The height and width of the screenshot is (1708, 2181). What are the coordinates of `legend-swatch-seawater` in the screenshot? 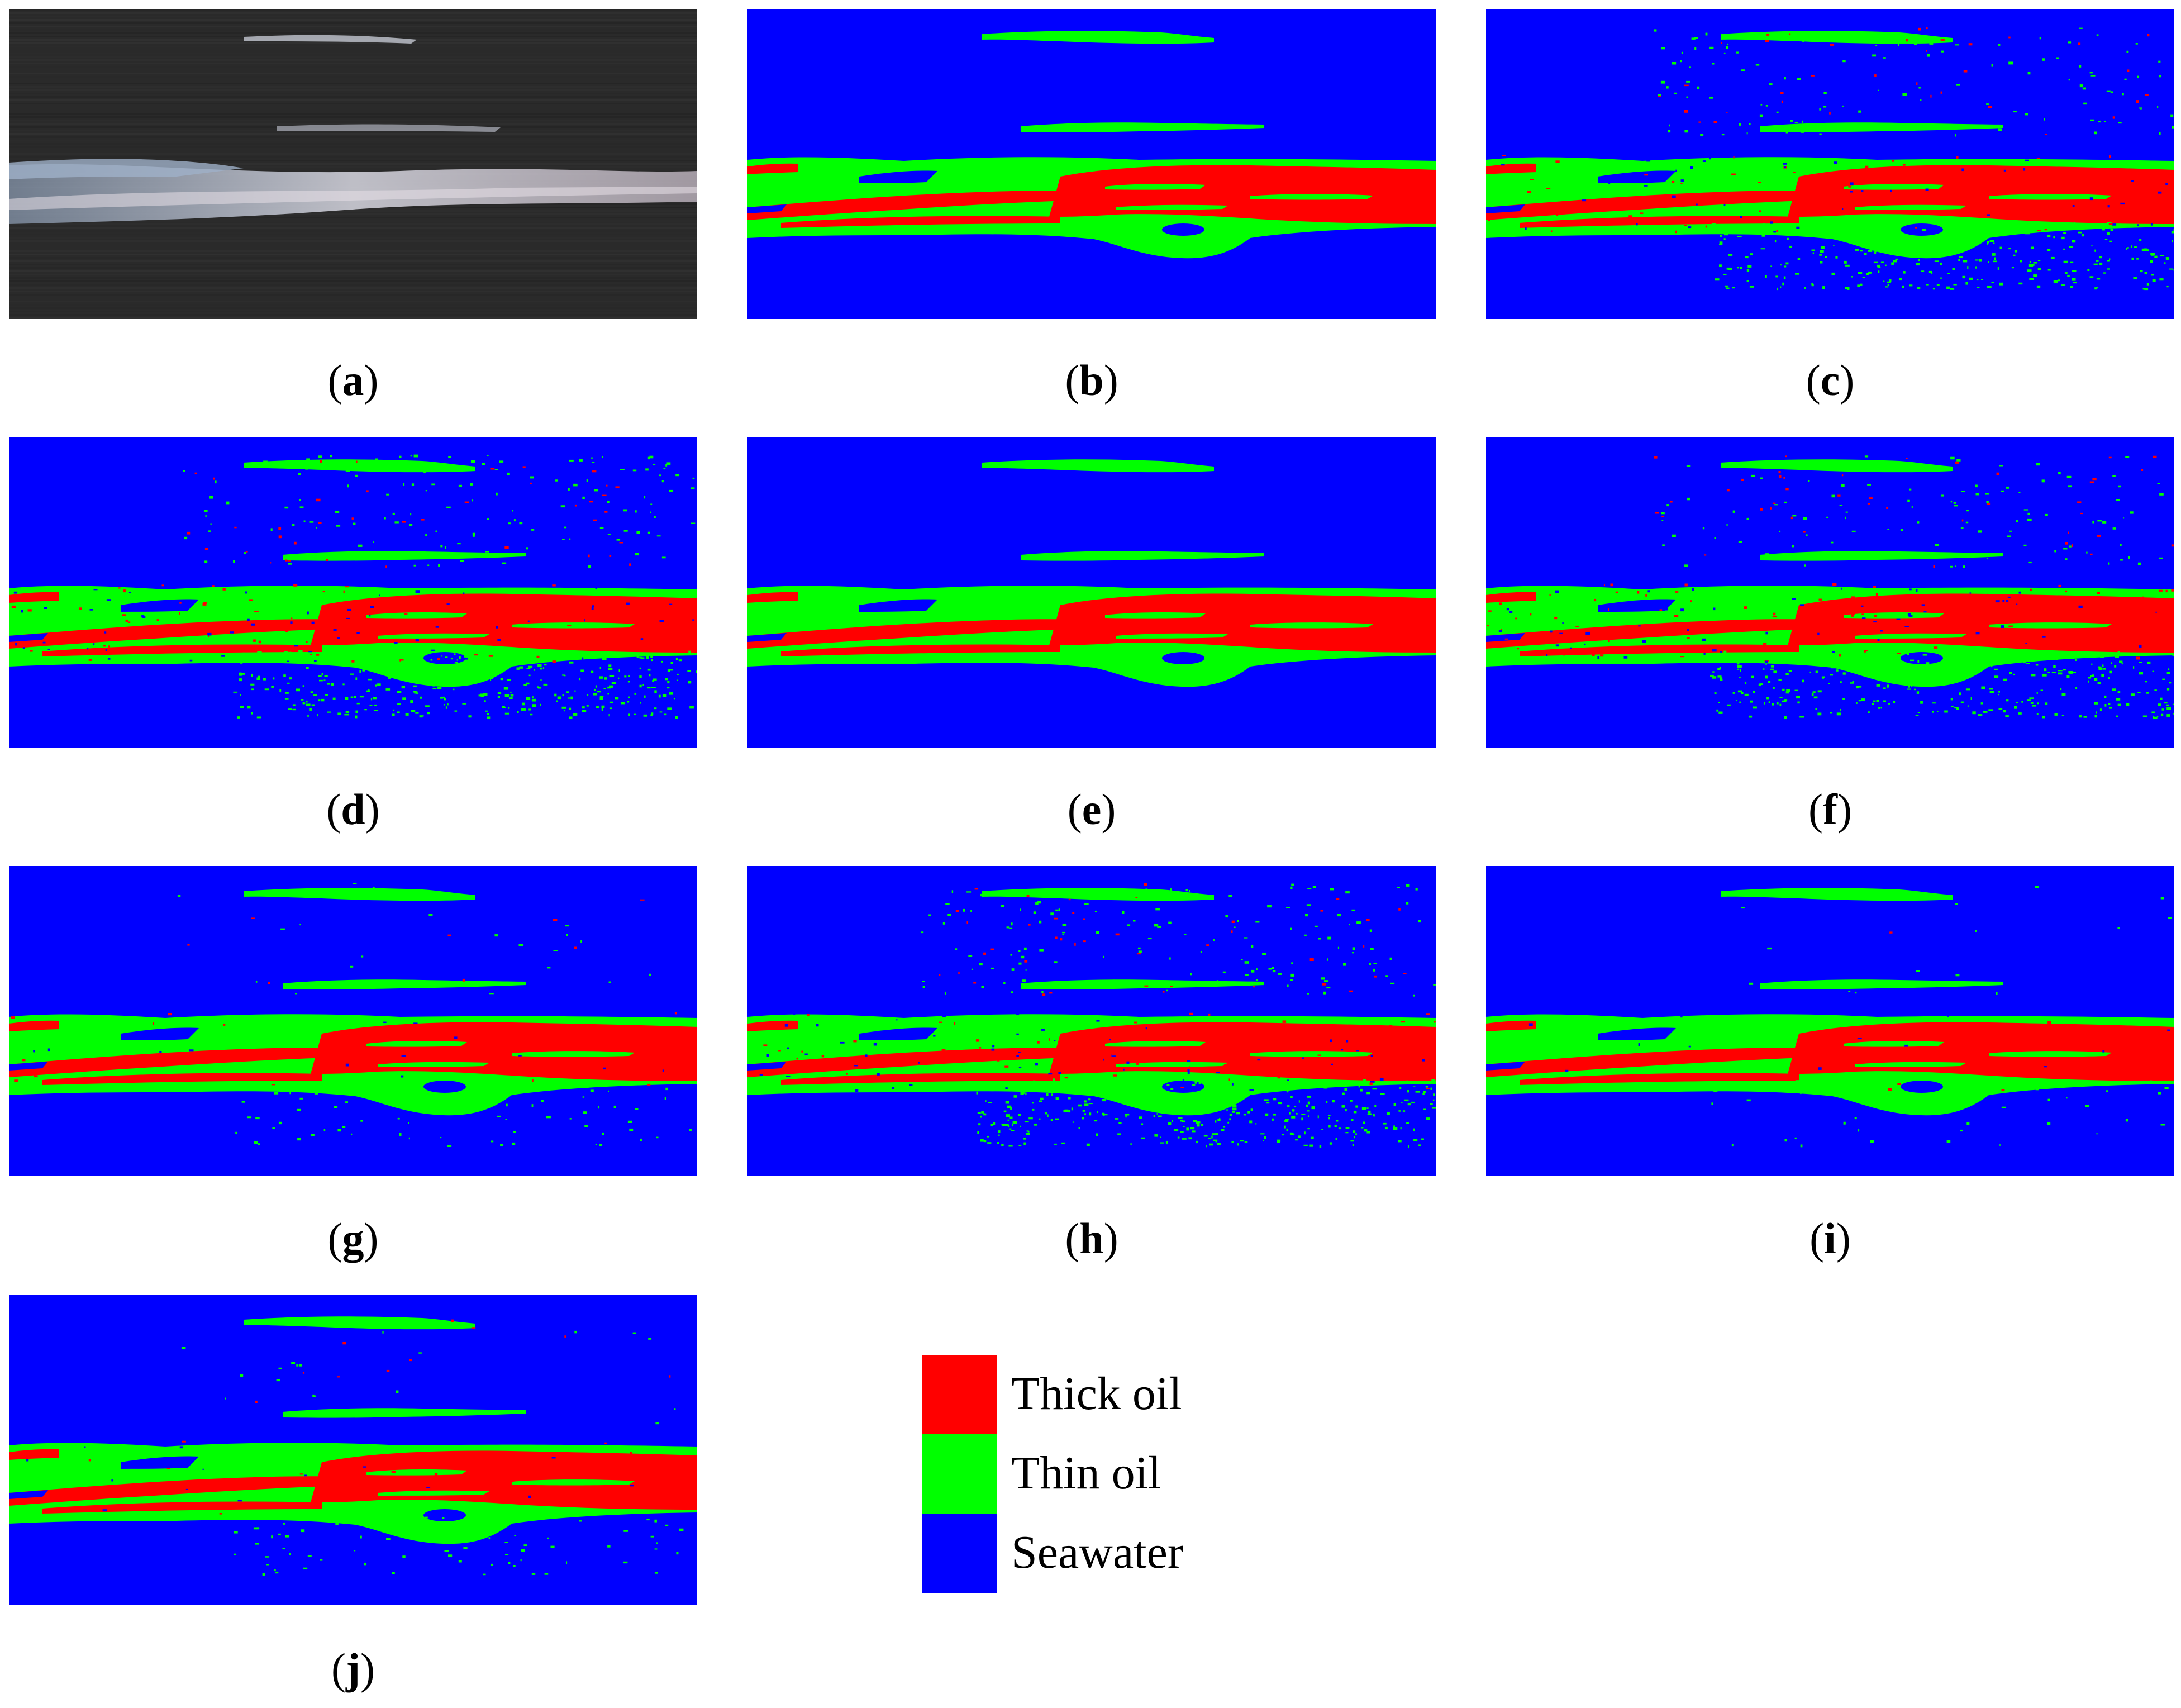 It's located at (959, 1553).